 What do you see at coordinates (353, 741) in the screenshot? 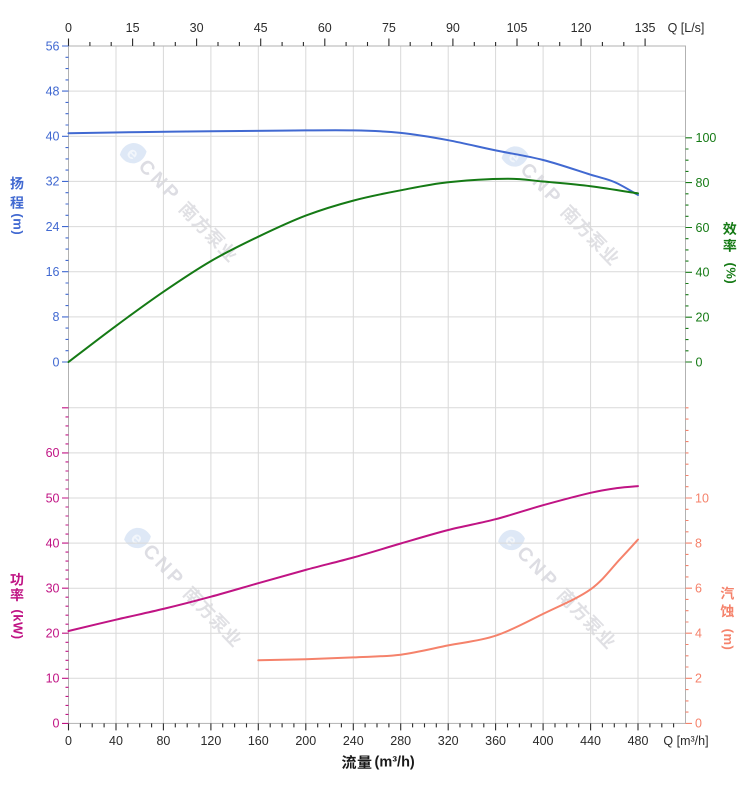
I see `svg-text: 240` at bounding box center [353, 741].